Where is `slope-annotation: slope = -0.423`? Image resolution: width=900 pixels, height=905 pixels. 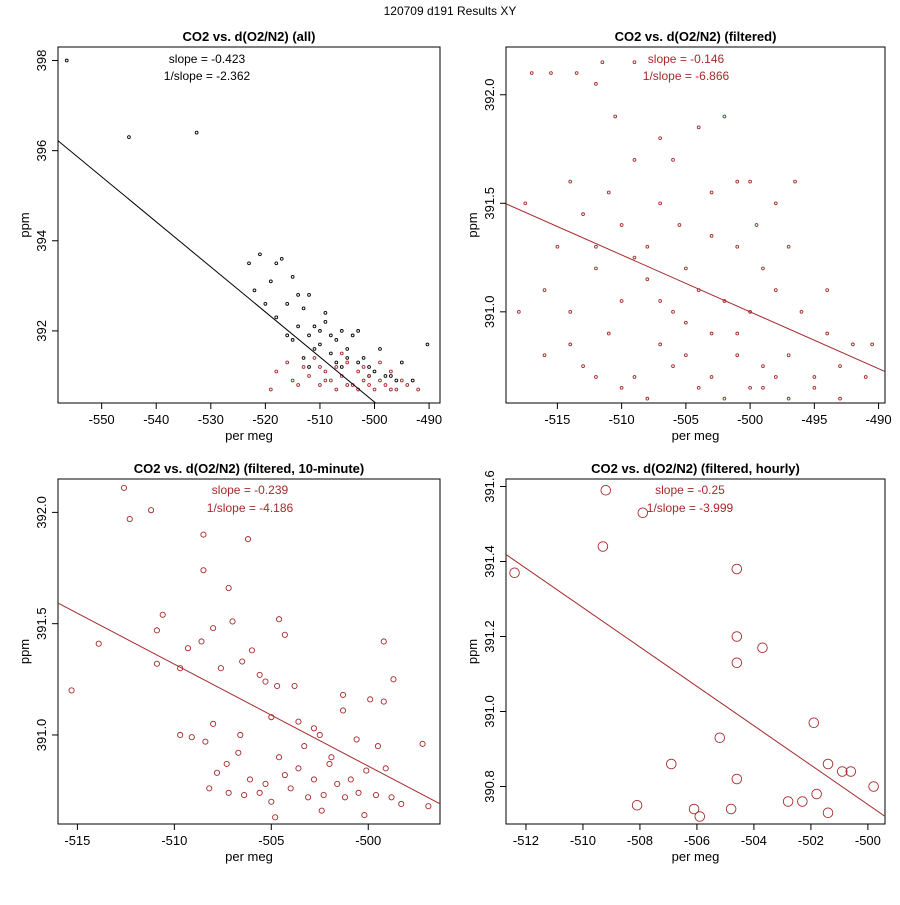
slope-annotation: slope = -0.423 is located at coordinates (207, 59).